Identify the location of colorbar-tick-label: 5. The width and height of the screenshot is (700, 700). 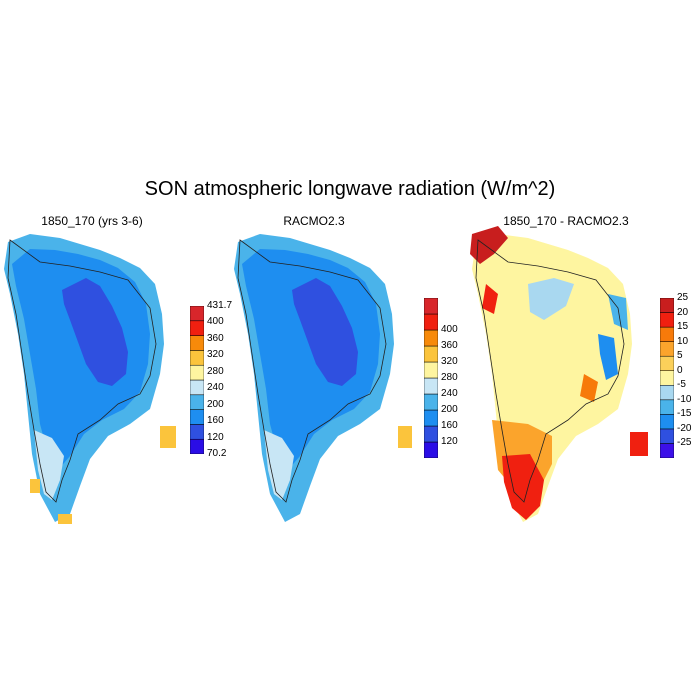
(680, 356).